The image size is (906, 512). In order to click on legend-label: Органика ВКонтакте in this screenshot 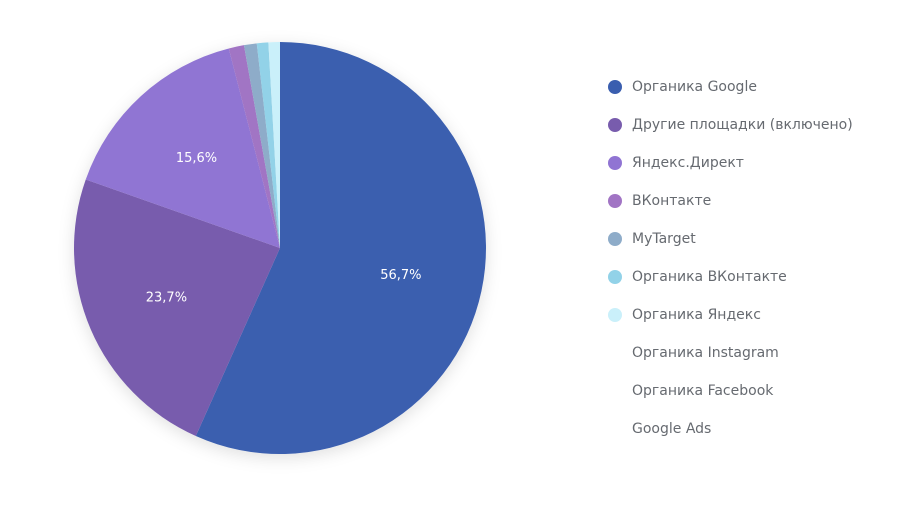, I will do `click(709, 277)`.